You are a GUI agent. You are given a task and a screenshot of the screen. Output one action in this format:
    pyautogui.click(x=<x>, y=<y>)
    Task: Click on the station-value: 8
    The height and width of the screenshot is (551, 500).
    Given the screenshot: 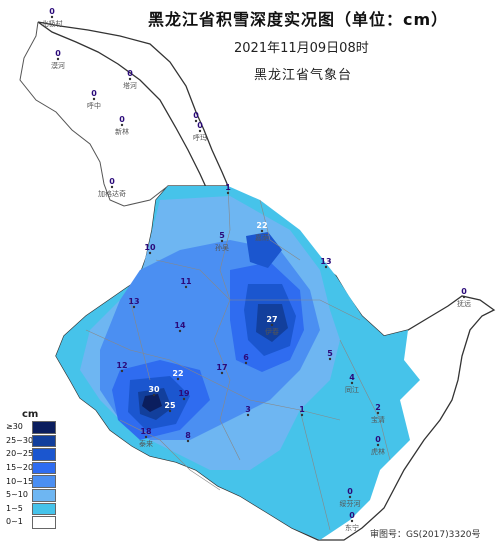 What is the action you would take?
    pyautogui.click(x=188, y=435)
    